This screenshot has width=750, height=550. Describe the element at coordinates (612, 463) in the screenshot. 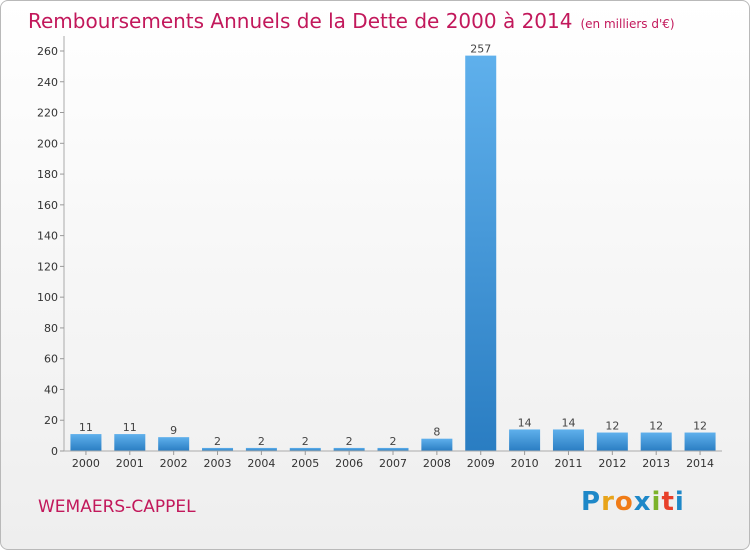

I see `x-tick-label: 2012` at that location.